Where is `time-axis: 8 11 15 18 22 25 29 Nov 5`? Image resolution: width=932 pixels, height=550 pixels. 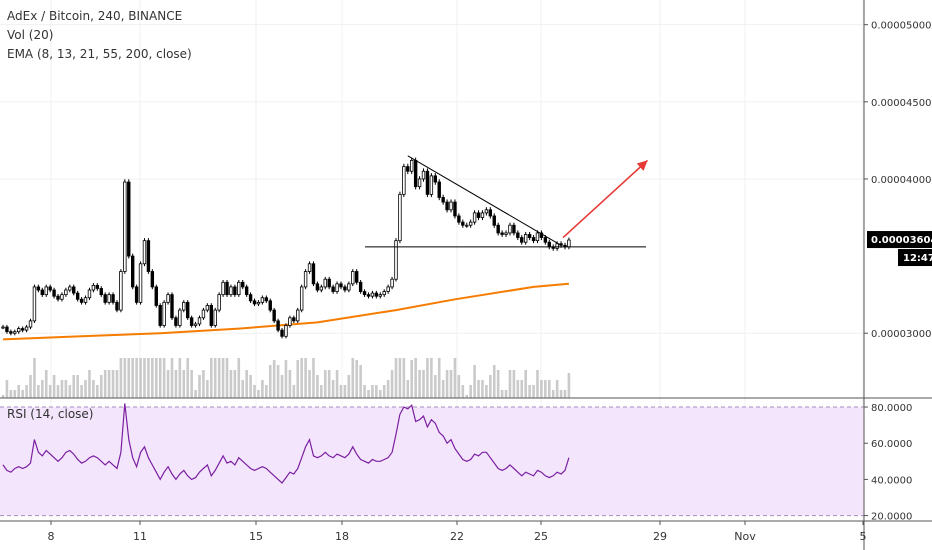
time-axis: 8 11 15 18 22 25 29 Nov 5 is located at coordinates (457, 532).